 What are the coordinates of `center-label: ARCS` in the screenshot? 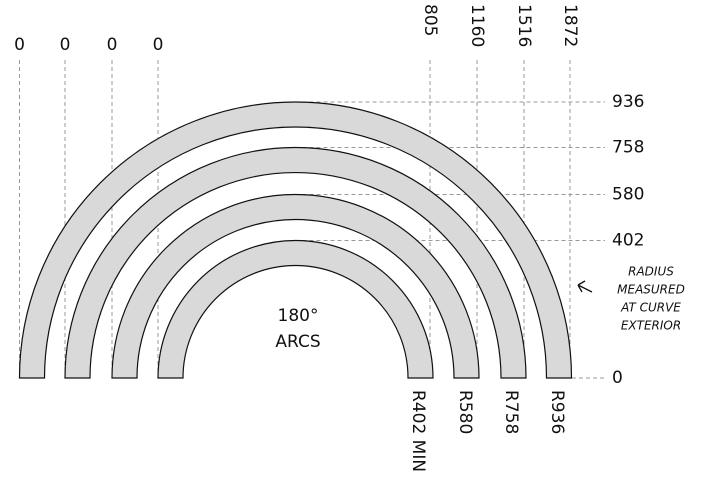 It's located at (297, 342).